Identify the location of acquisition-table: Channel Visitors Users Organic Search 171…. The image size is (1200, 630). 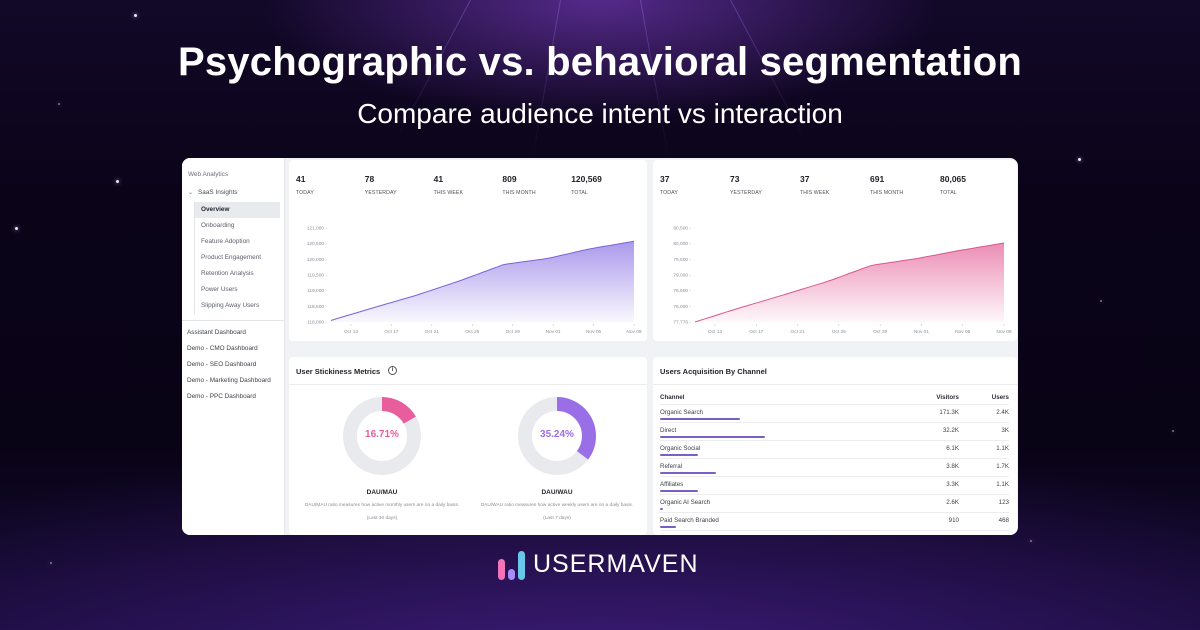
(834, 461).